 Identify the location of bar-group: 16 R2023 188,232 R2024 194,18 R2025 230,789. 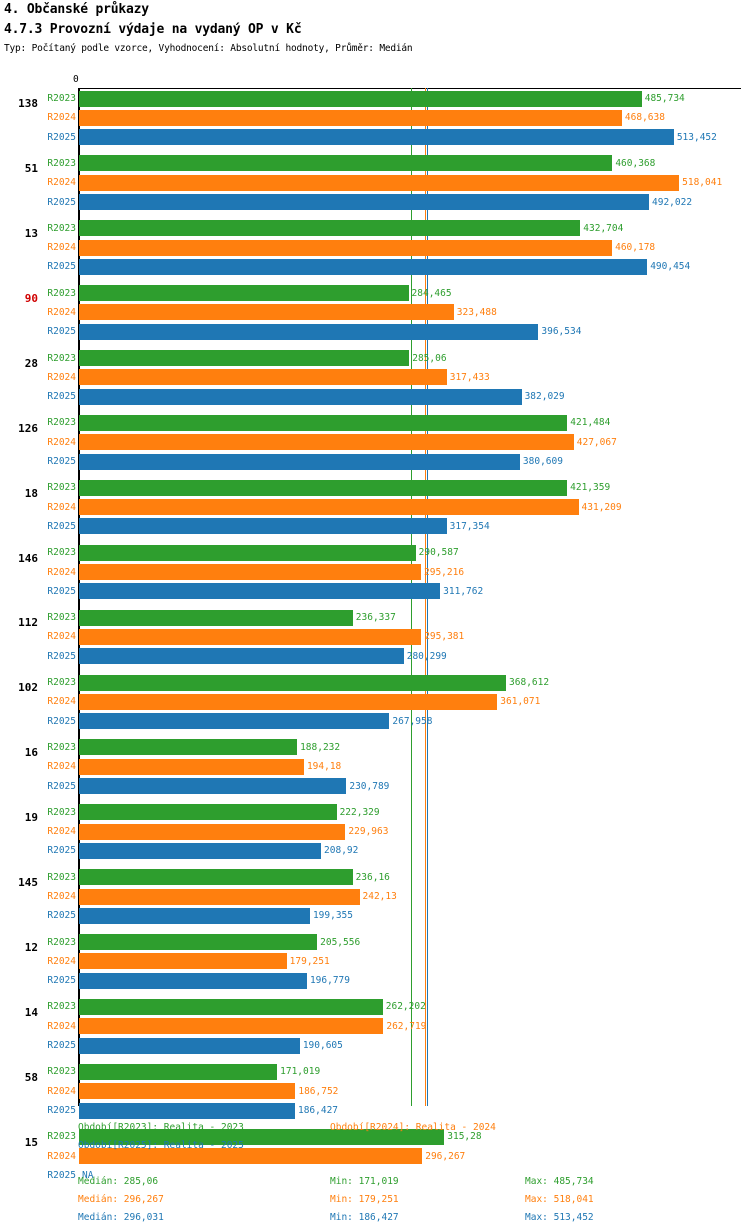
(375, 767).